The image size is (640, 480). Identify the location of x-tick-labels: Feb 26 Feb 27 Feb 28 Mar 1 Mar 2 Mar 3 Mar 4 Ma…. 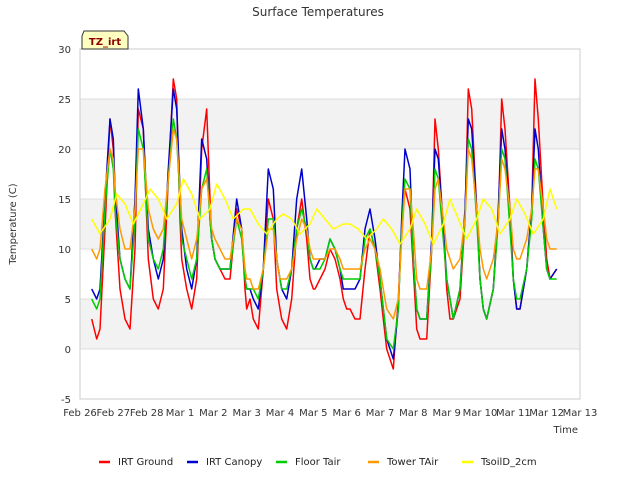
(330, 413).